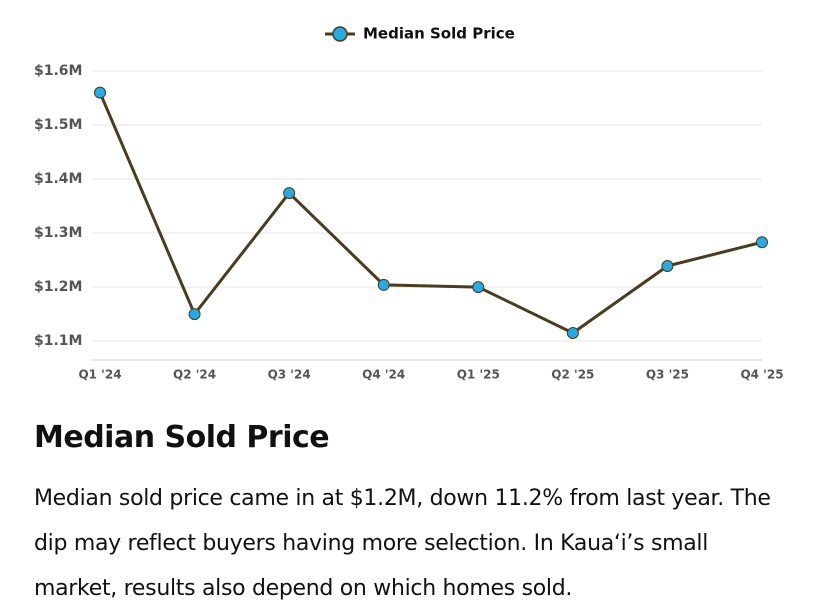 The image size is (817, 616). What do you see at coordinates (194, 375) in the screenshot?
I see `x-tick-label: Q2 '24` at bounding box center [194, 375].